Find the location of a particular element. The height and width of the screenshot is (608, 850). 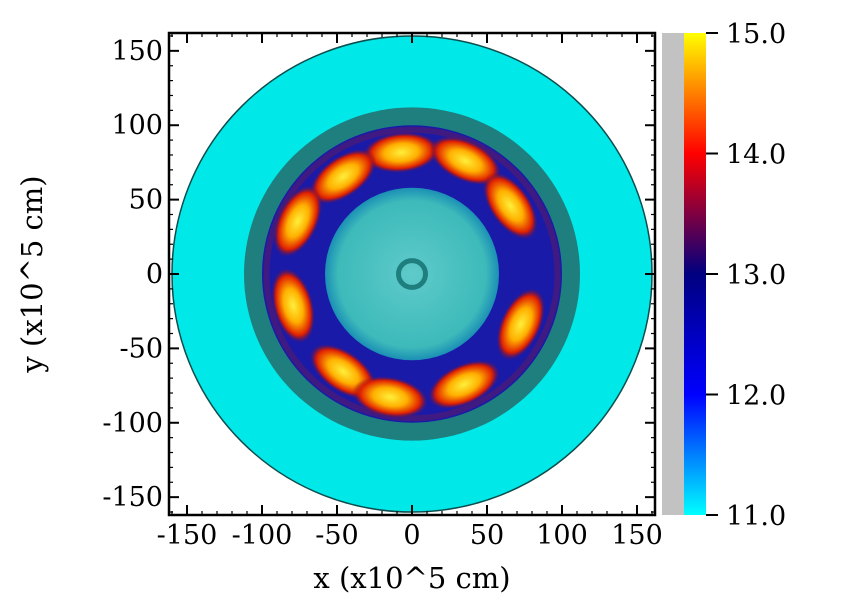

colorbar-tick-label: 13.0 is located at coordinates (756, 275).